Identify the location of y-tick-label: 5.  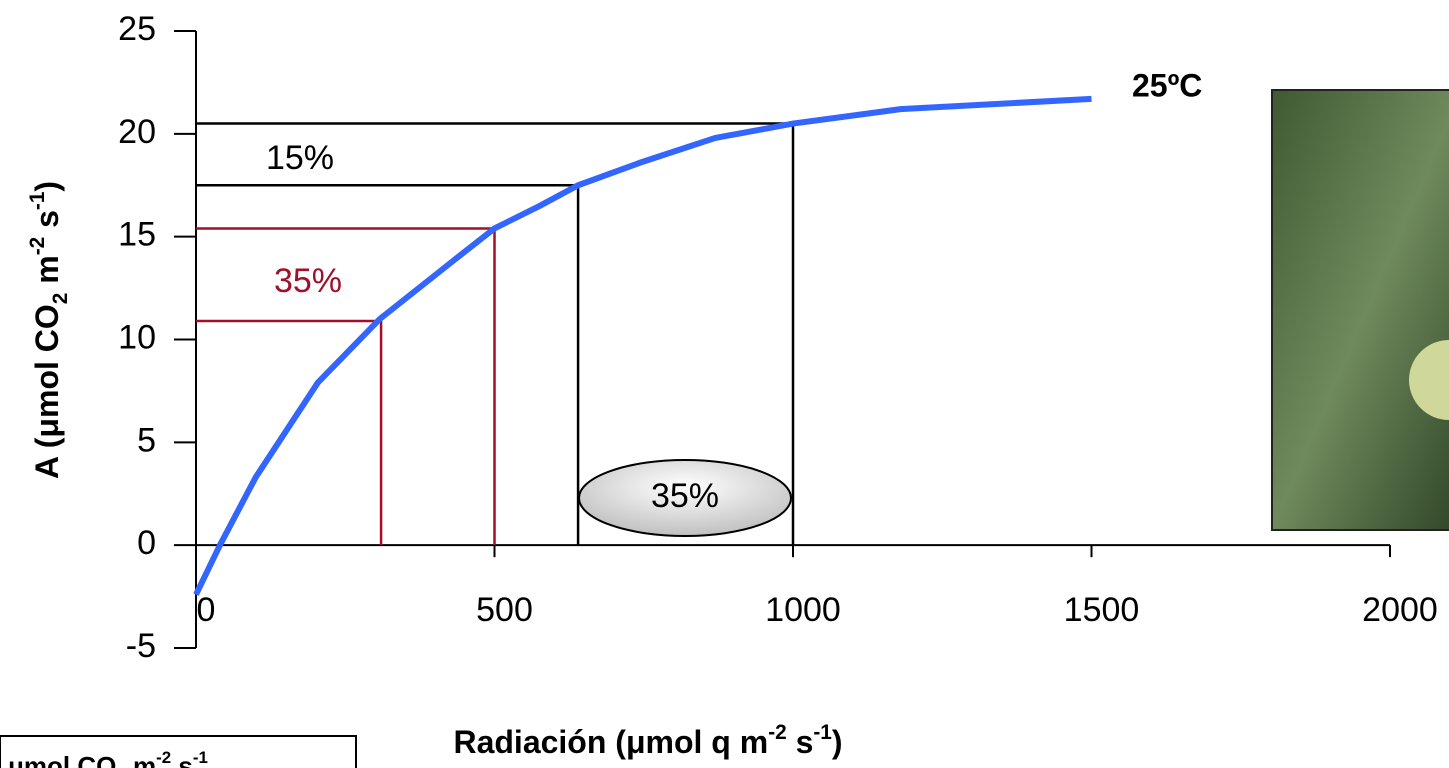
(146, 440).